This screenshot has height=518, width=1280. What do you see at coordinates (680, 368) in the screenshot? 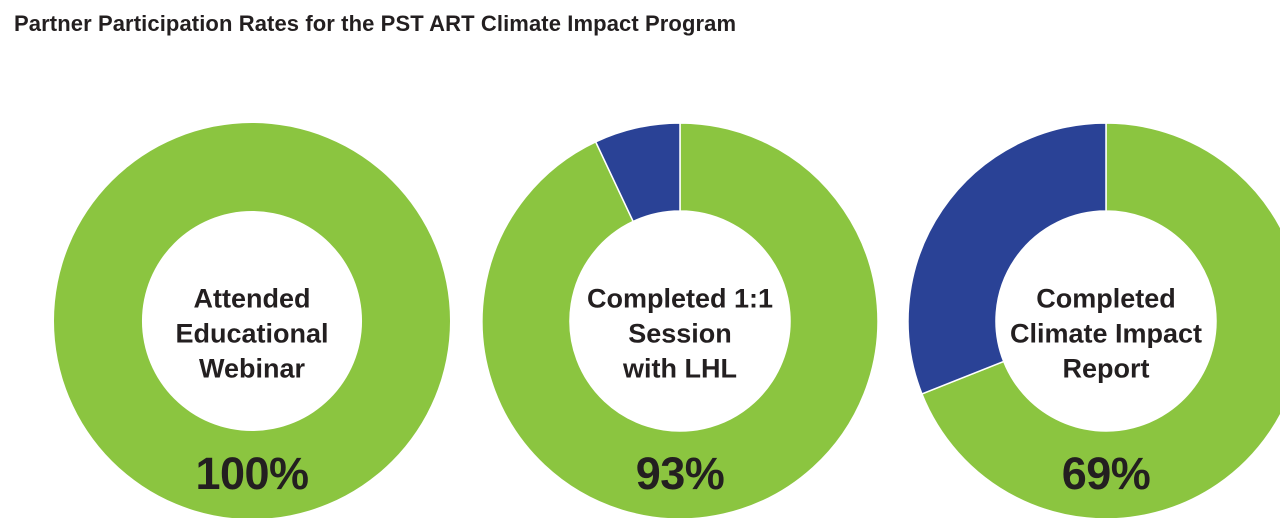
I see `donut-label-line: with LHL` at bounding box center [680, 368].